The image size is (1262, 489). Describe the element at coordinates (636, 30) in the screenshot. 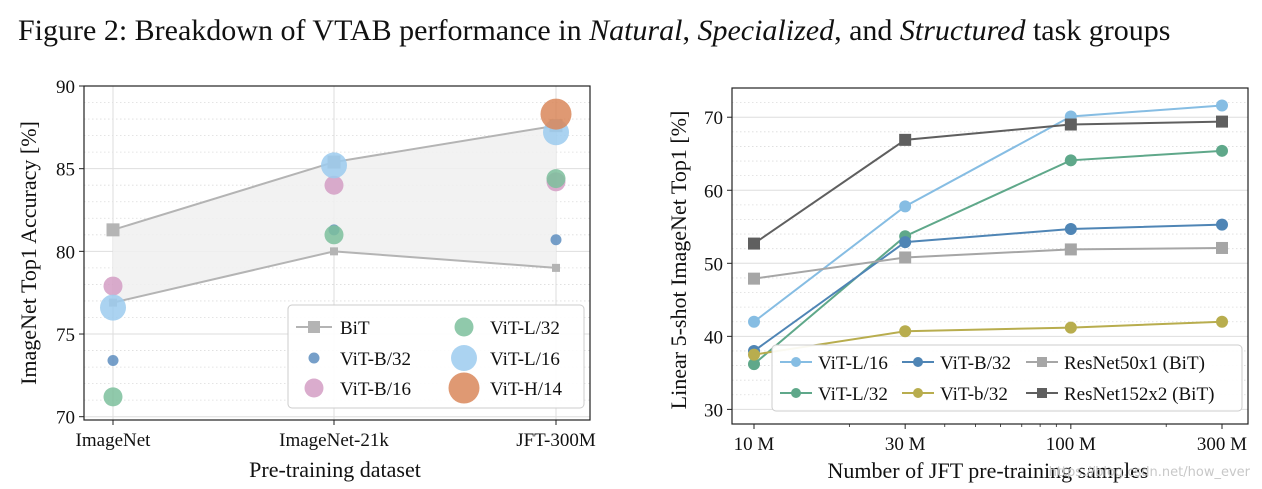

I see `title-natural: Natural` at that location.